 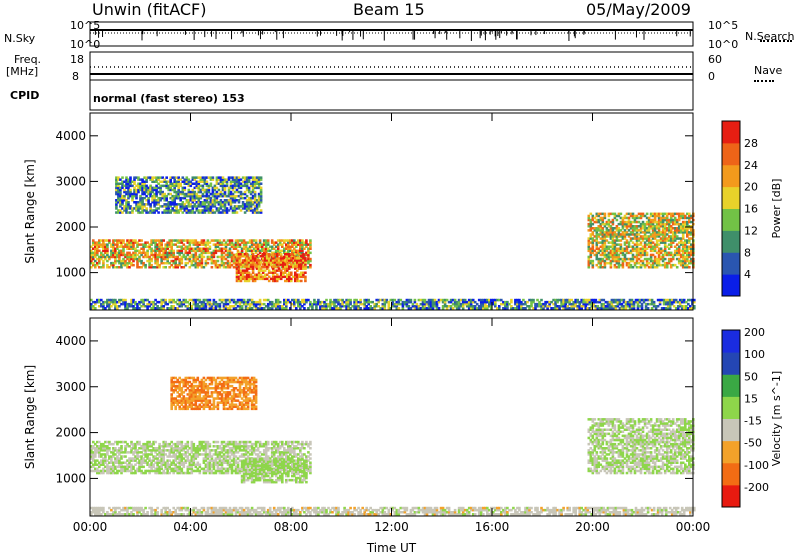 What do you see at coordinates (751, 165) in the screenshot?
I see `colorbar-tick-label: 24` at bounding box center [751, 165].